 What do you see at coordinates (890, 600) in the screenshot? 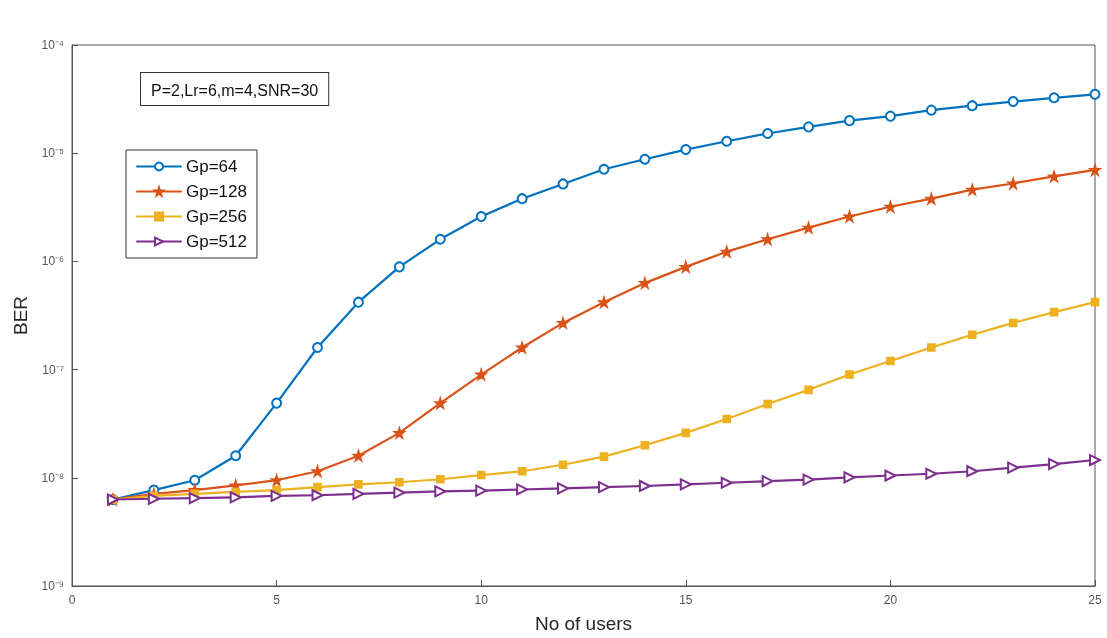
I see `x-tick-label: 20` at bounding box center [890, 600].